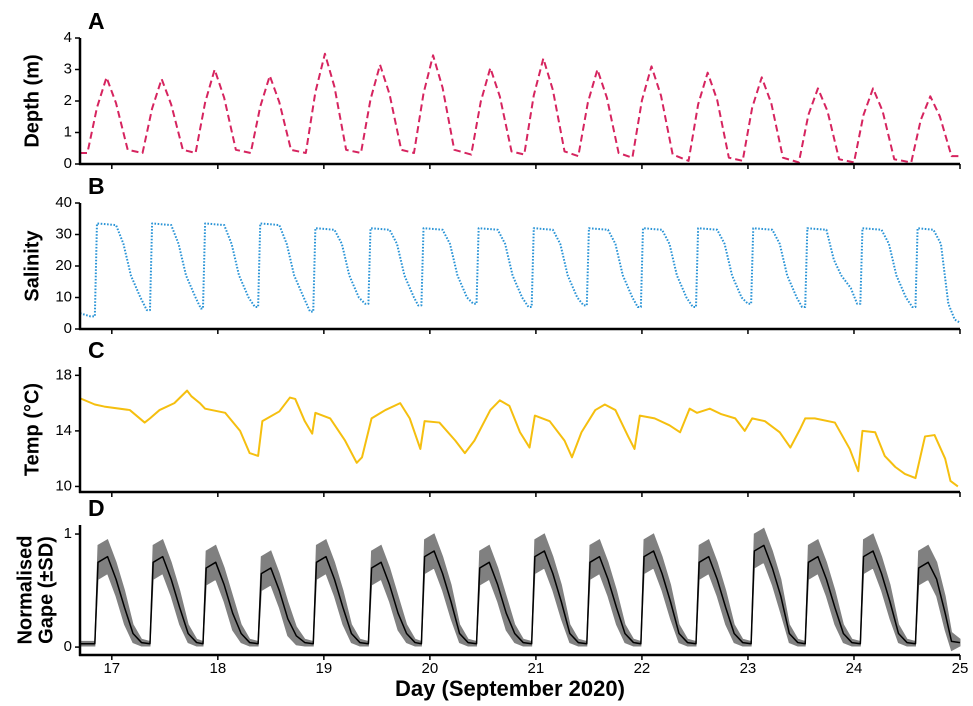  I want to click on y-axis-label: Temp (°C), so click(32, 429).